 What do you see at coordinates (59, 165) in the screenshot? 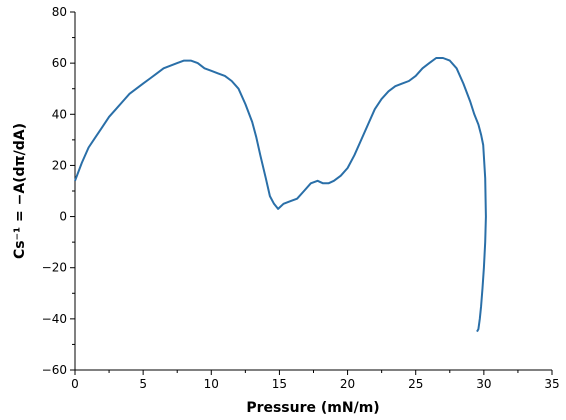
I see `y-tick-label: 20` at bounding box center [59, 165].